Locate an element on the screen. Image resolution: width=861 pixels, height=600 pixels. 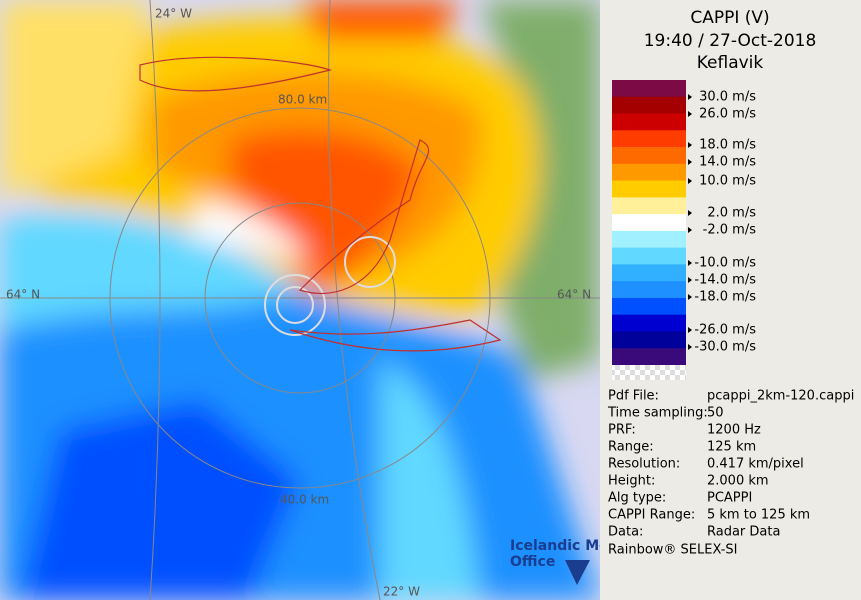
info-key: Pdf File: is located at coordinates (633, 396).